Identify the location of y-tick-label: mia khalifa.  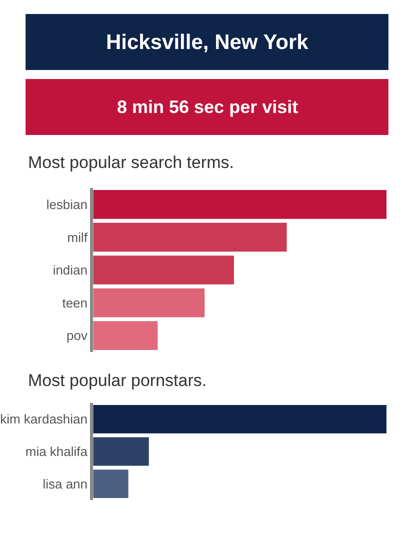
(56, 452).